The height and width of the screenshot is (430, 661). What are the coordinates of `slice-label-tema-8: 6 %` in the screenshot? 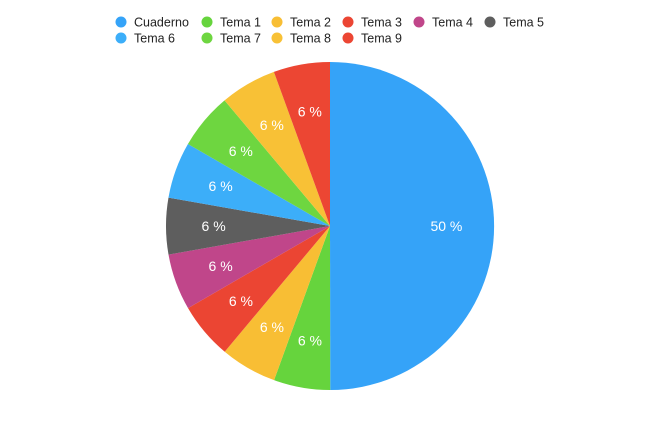 It's located at (272, 125).